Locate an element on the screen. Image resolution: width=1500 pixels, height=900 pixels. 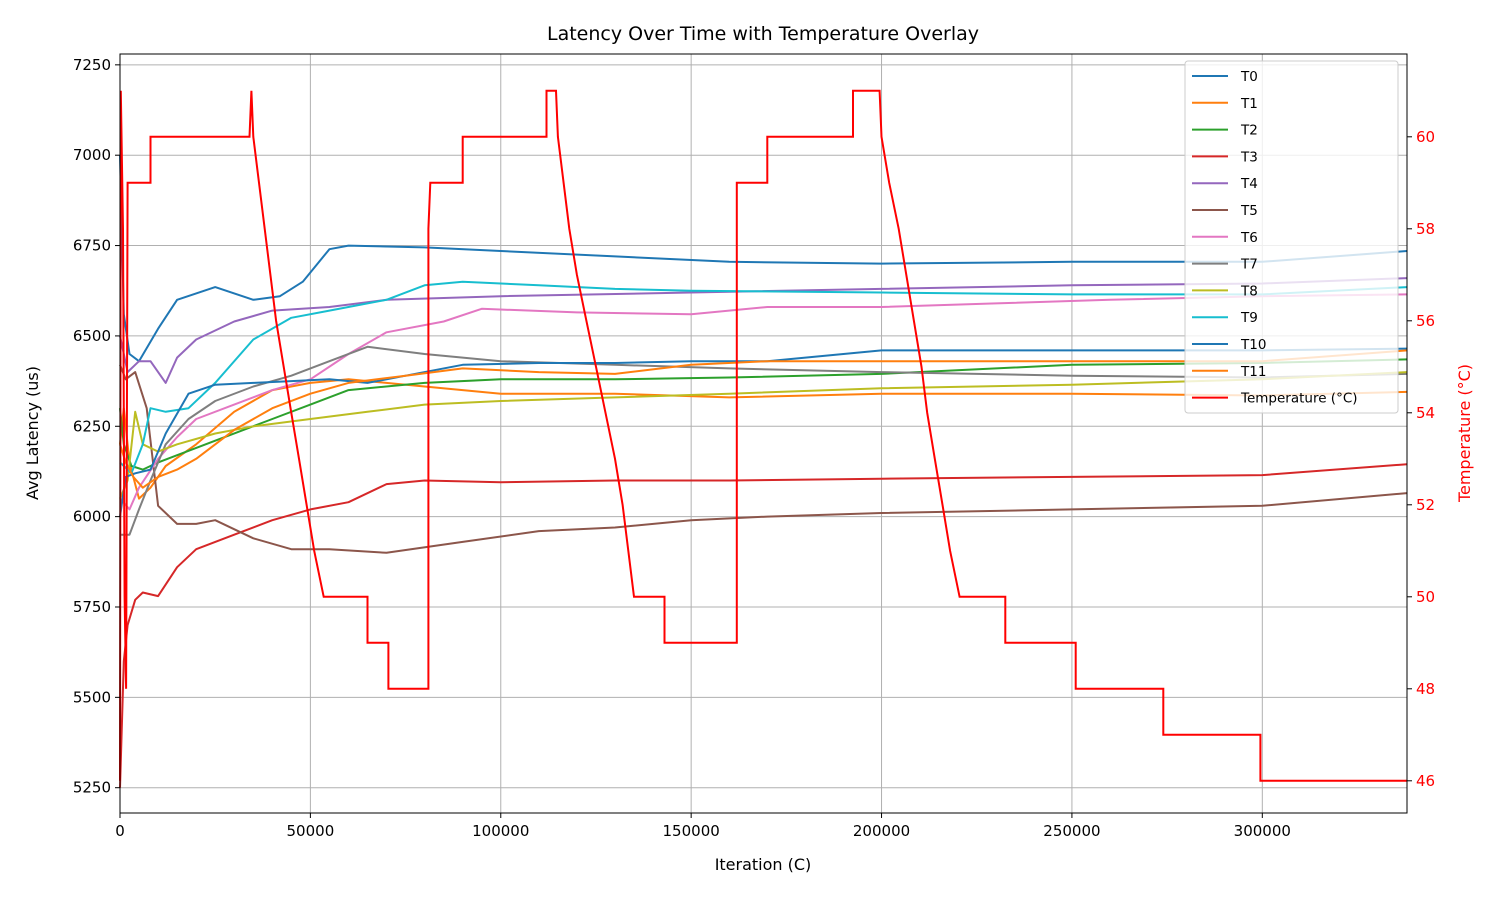
x-axis: 0 50000 100000 150000 200000 250000 300000 is located at coordinates (703, 826).